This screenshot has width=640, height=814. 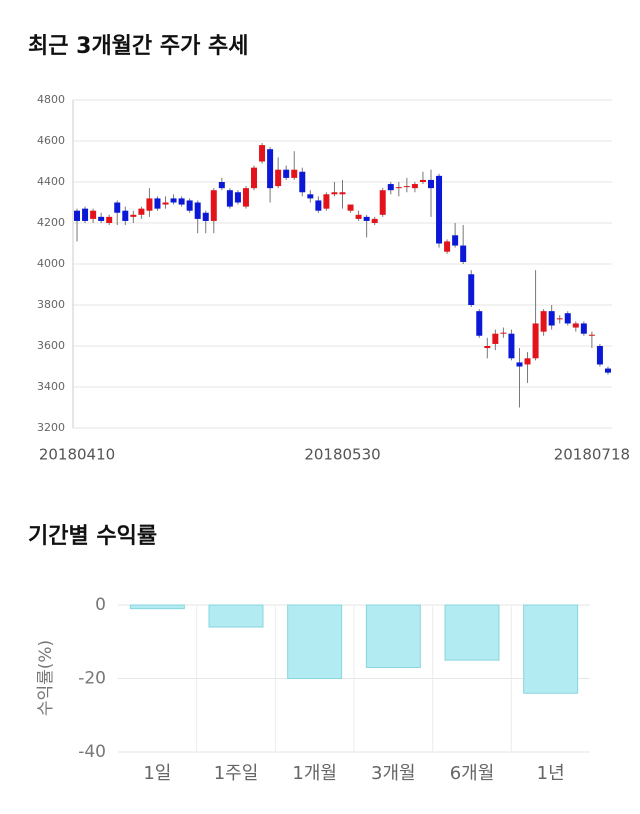 I want to click on chart-title: 최근 3개월간 주가 추세, so click(x=138, y=46).